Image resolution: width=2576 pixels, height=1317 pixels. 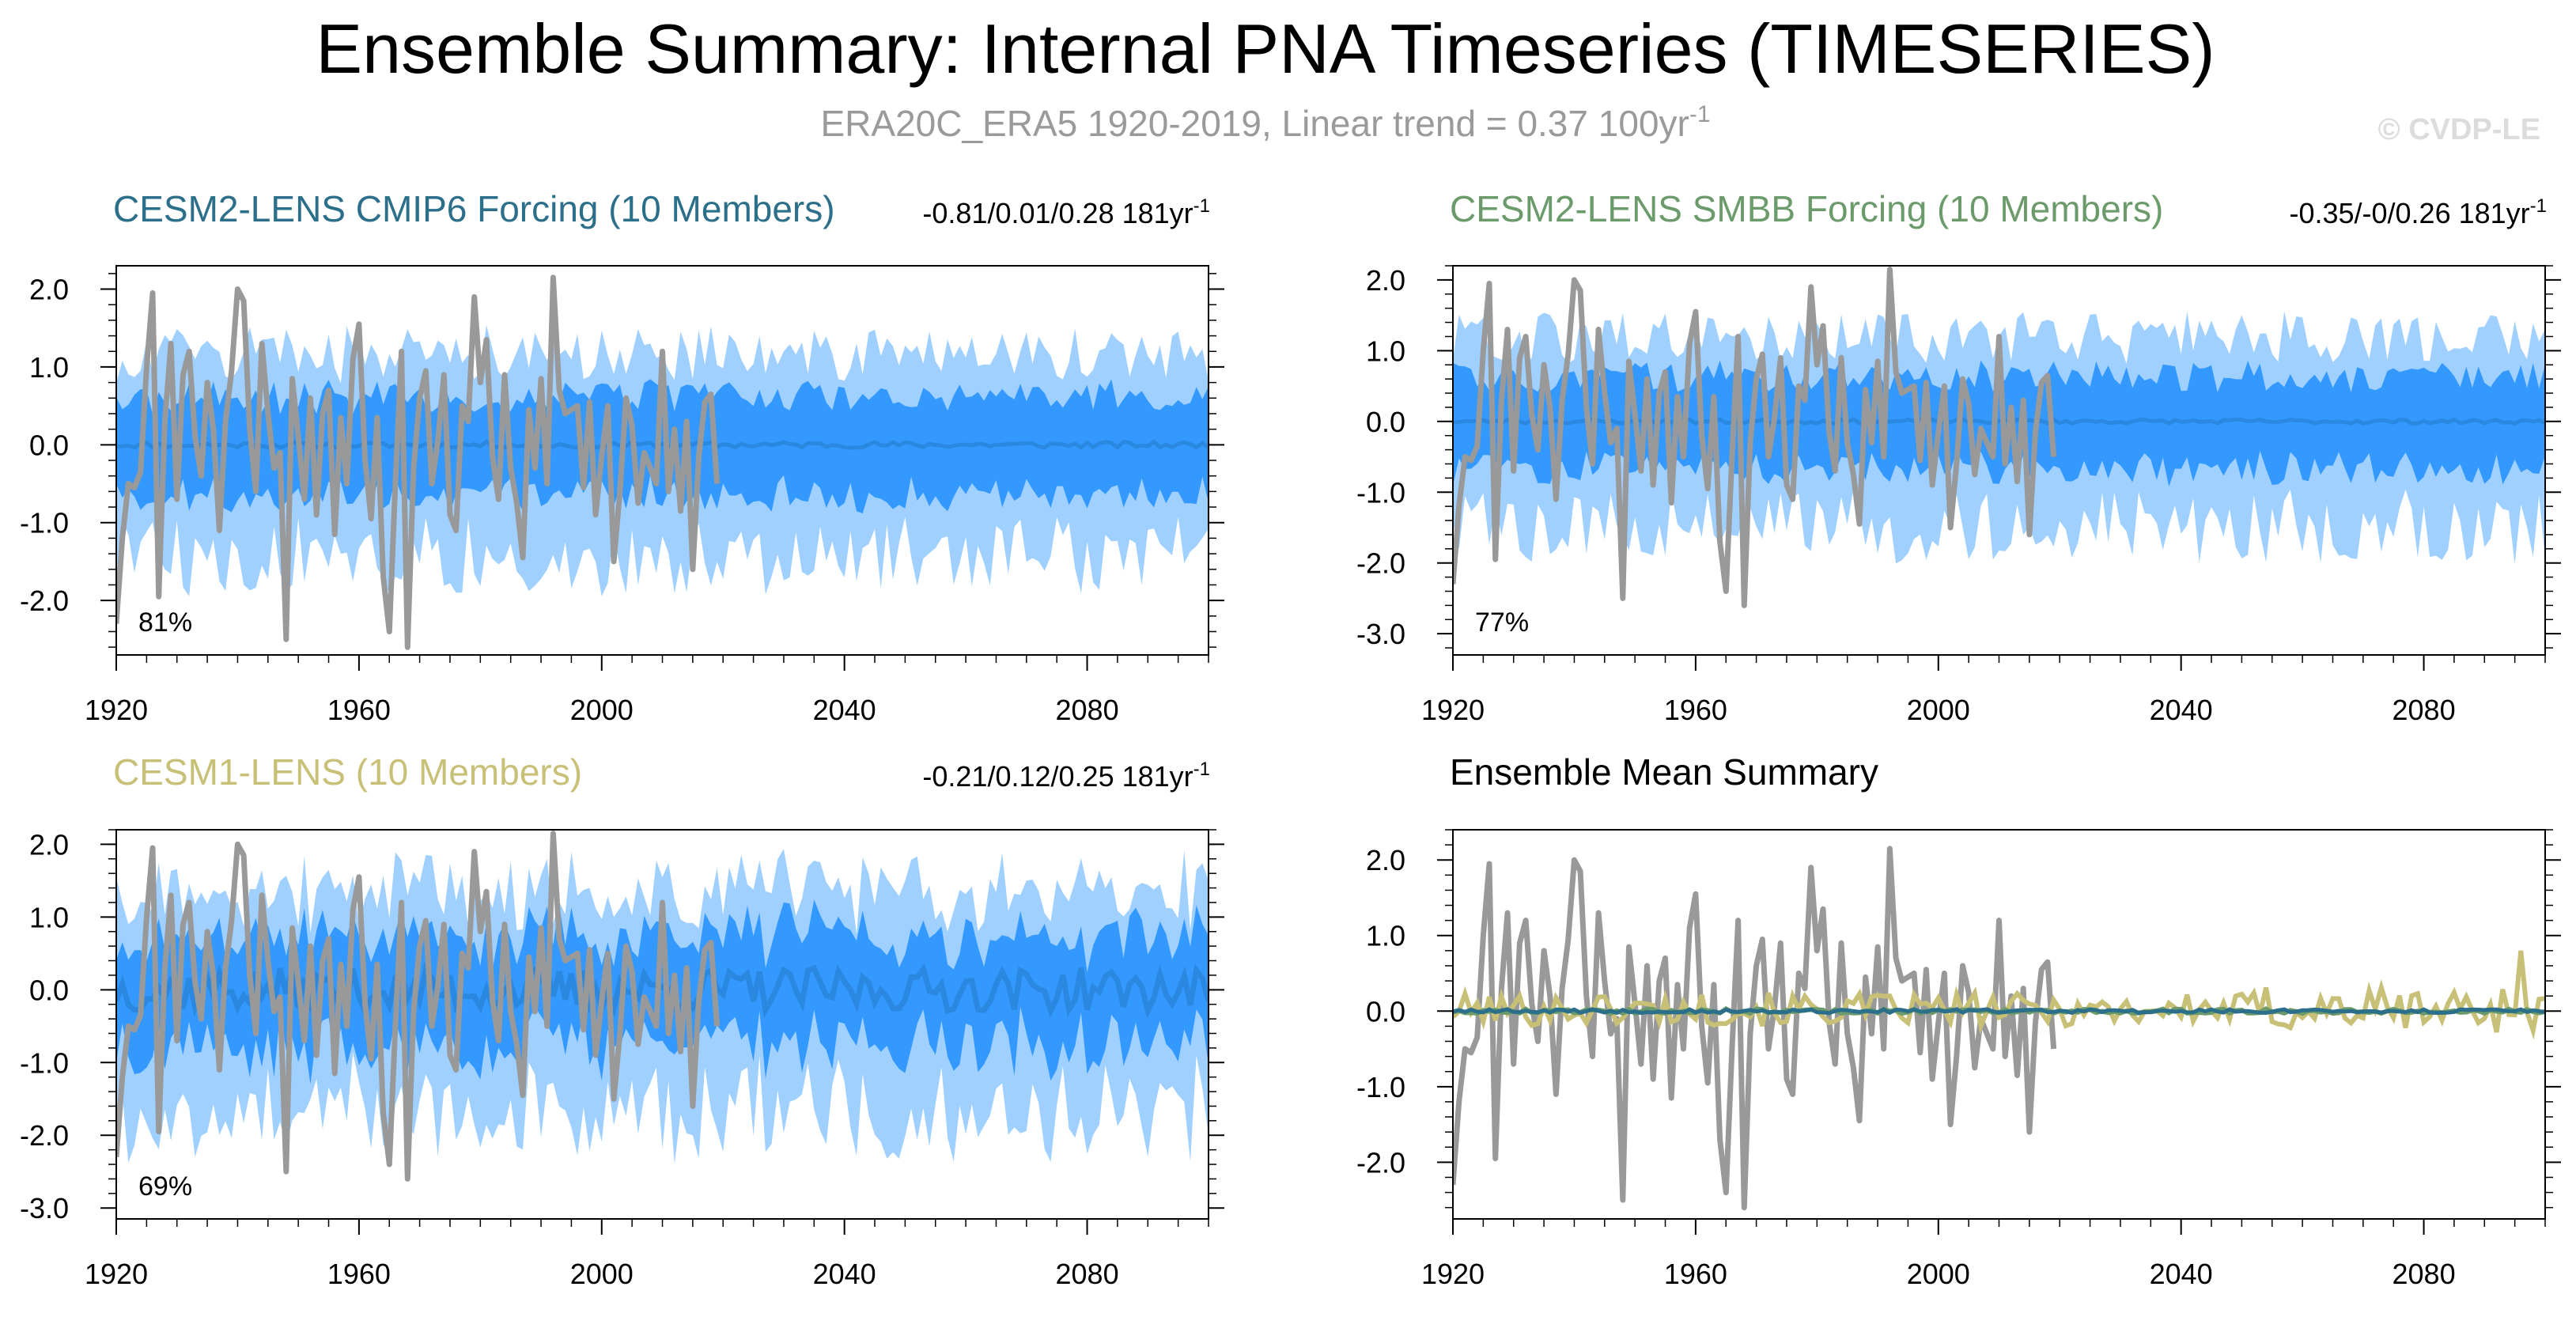 I want to click on stats-text: -0.81/0.01/0.28 181yr, so click(x=1057, y=213).